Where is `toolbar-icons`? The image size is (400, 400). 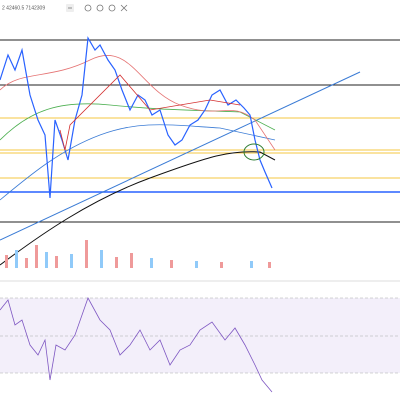 toolbar-icons is located at coordinates (97, 8).